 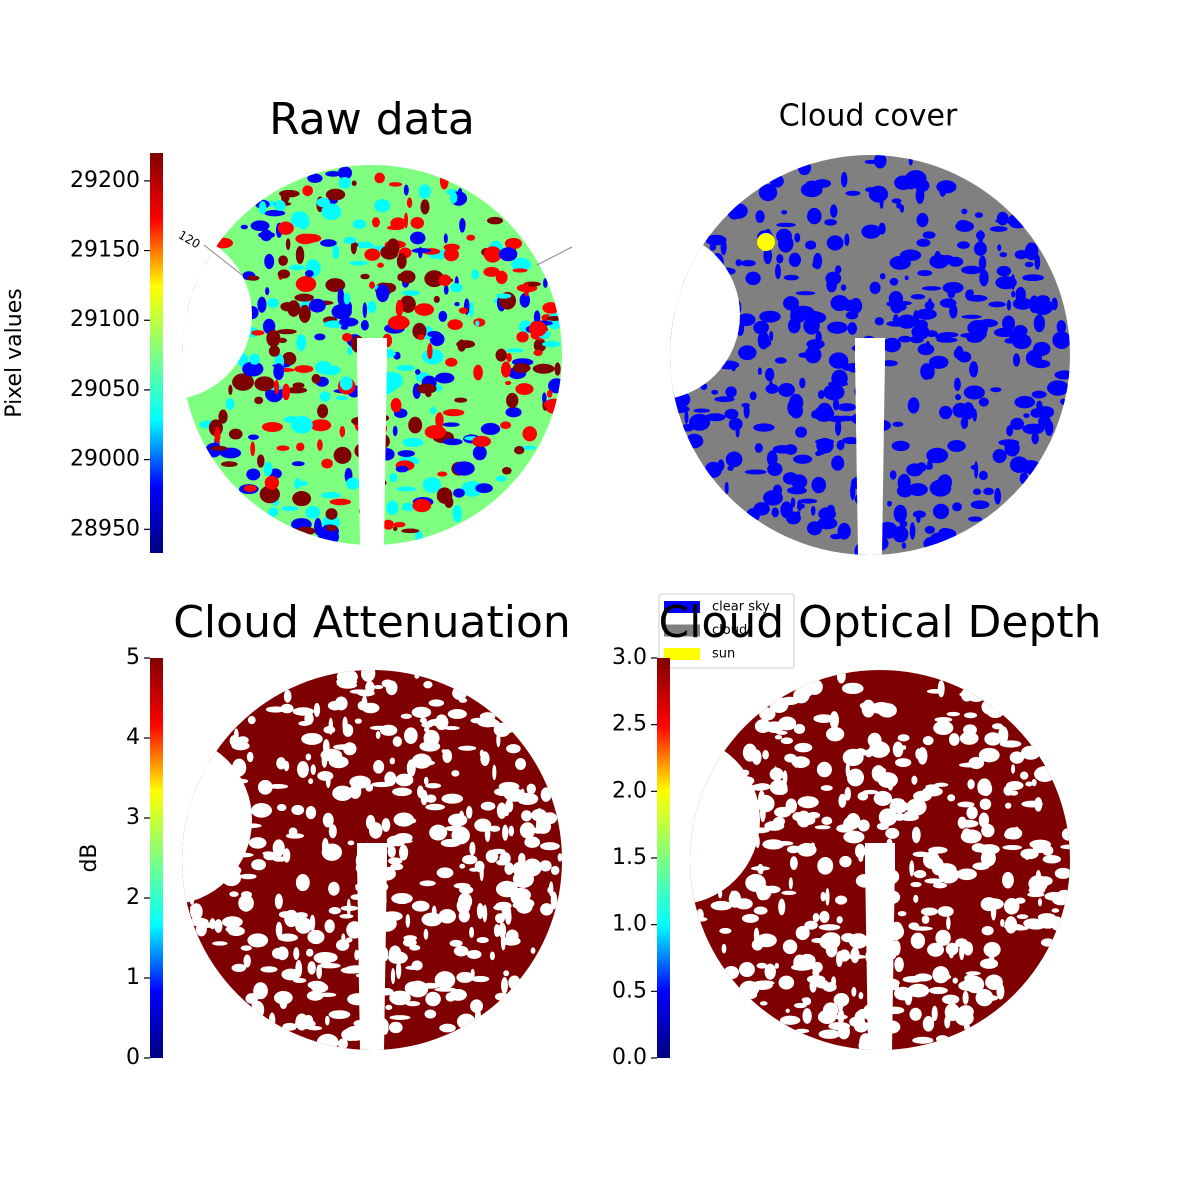 What do you see at coordinates (868, 116) in the screenshot?
I see `panel-title: Cloud cover` at bounding box center [868, 116].